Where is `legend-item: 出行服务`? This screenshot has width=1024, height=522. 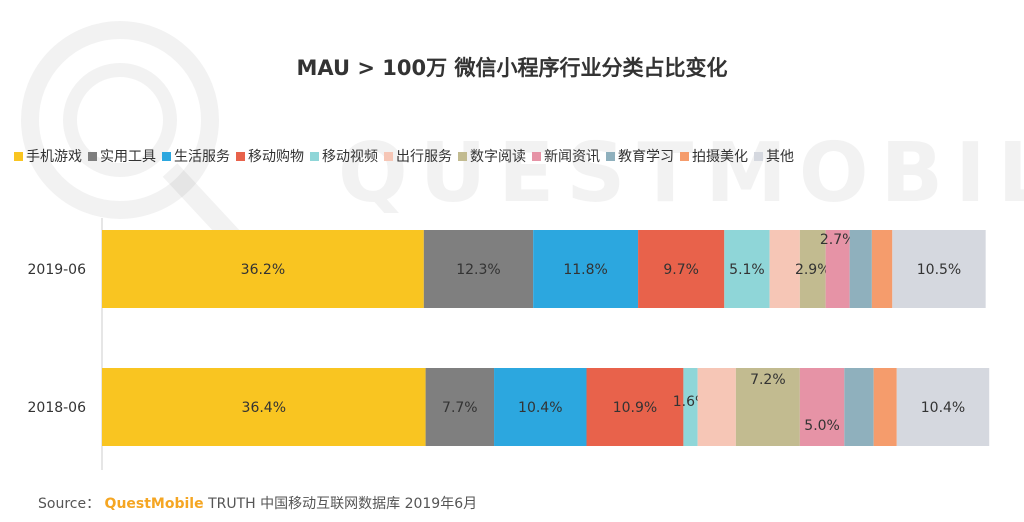 legend-item: 出行服务 is located at coordinates (418, 156).